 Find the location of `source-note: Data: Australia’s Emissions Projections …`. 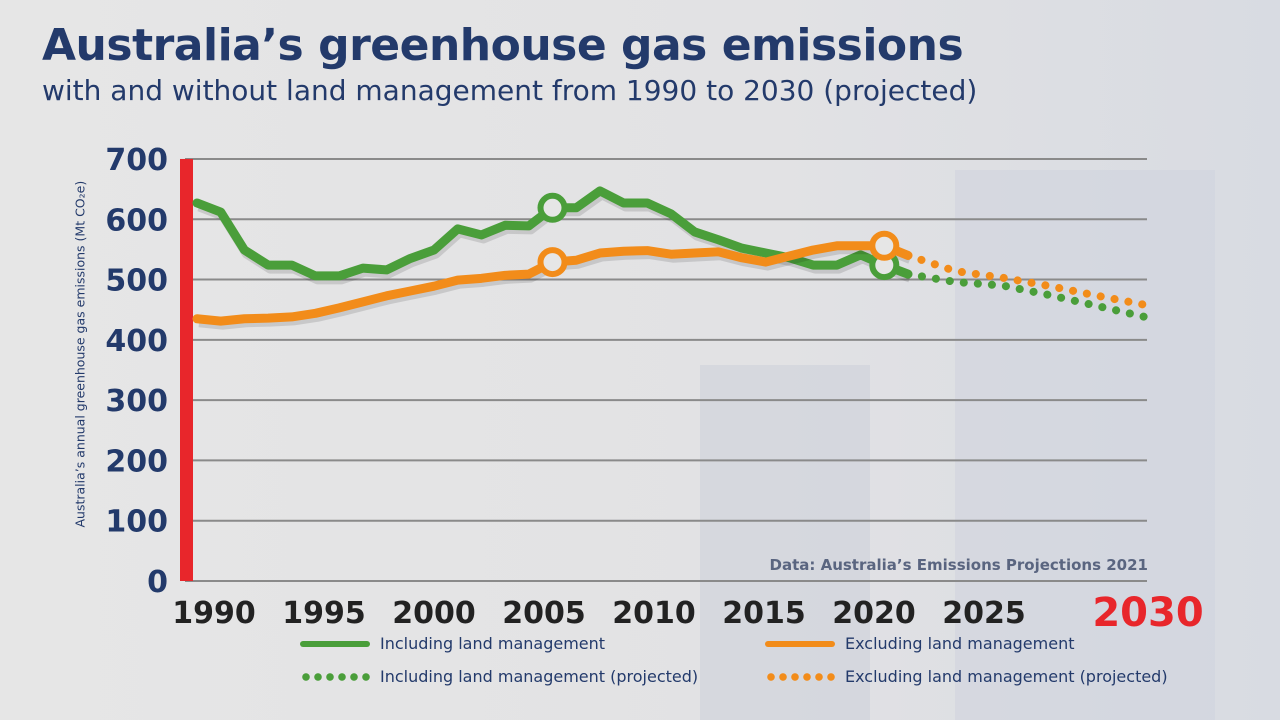

source-note: Data: Australia’s Emissions Projections … is located at coordinates (959, 565).